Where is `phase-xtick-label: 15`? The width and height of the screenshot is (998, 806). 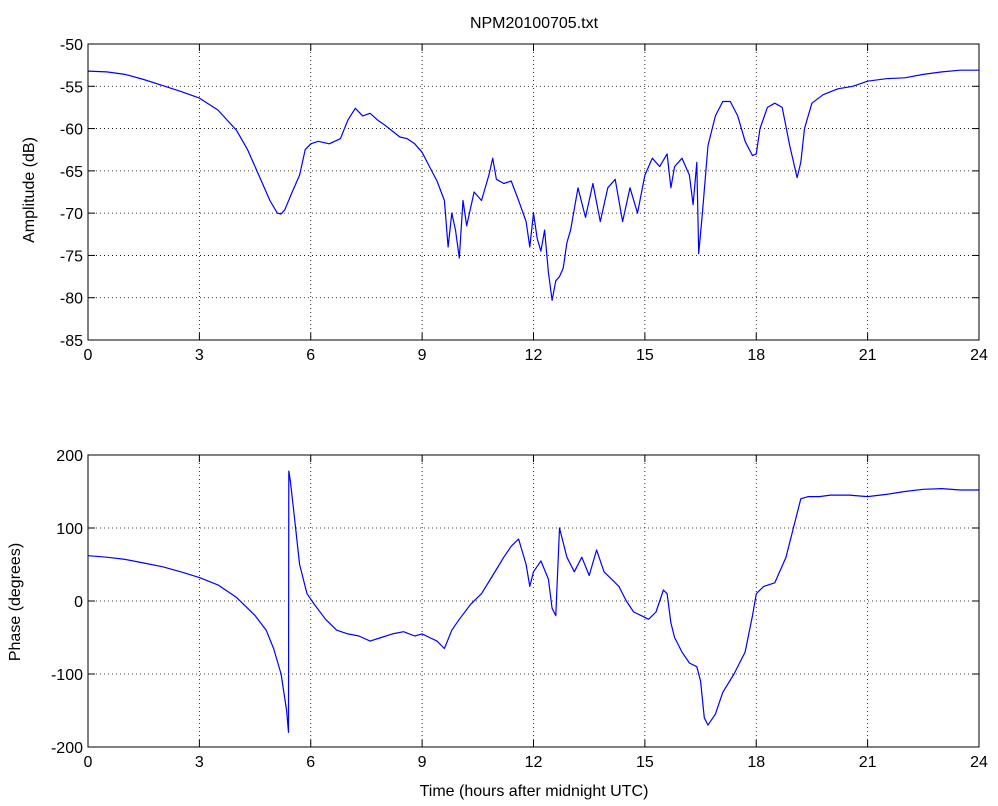
phase-xtick-label: 15 is located at coordinates (645, 762).